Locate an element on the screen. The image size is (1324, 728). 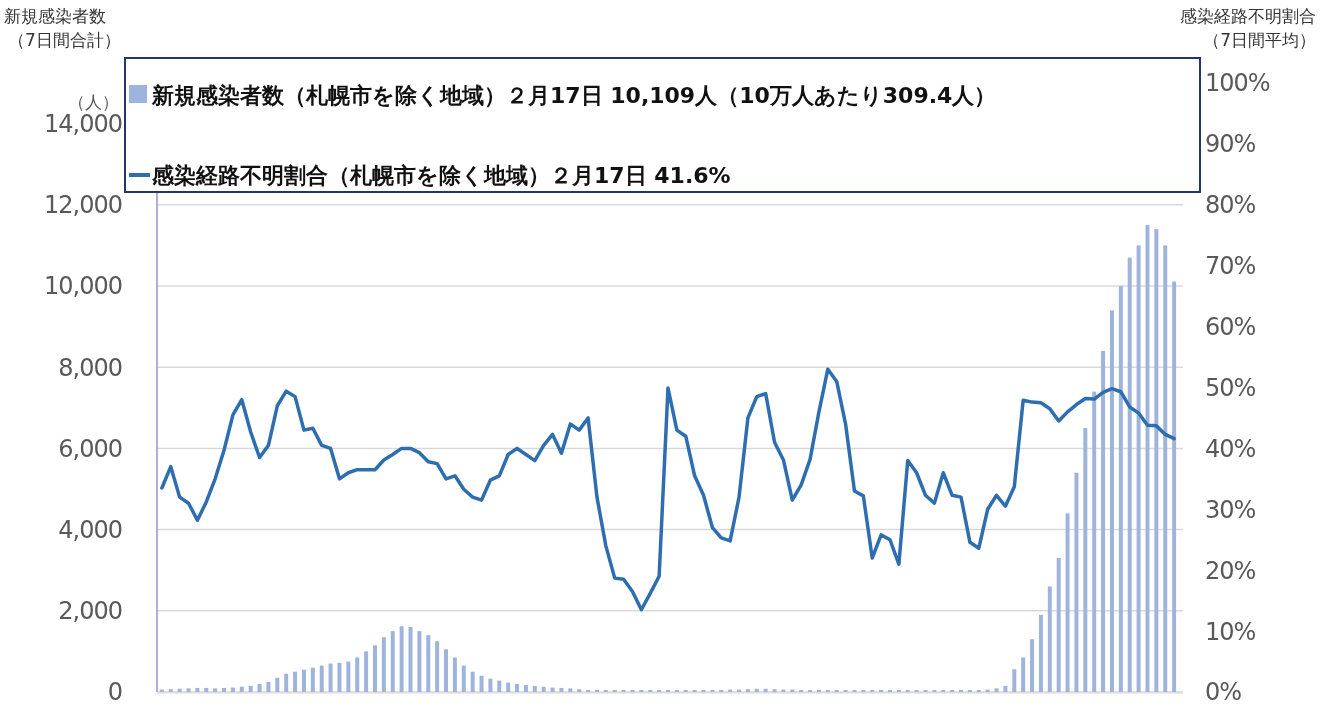
legend-label: 感染経路不明割合（札幌市を除く地域）２月17日 41.6% is located at coordinates (441, 175).